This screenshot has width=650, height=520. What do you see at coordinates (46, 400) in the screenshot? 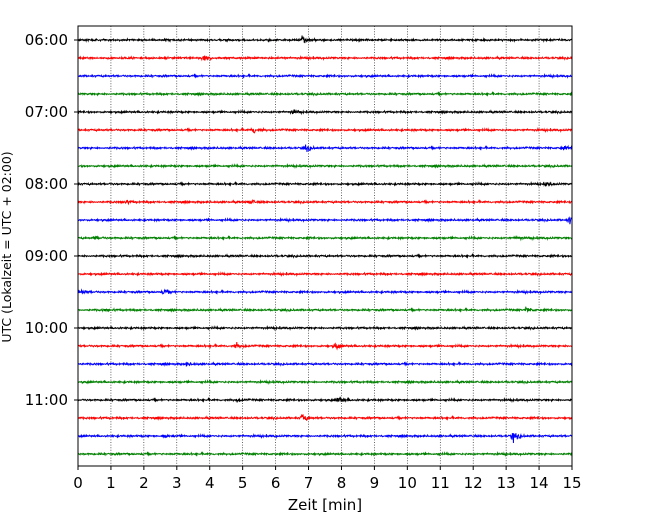
I see `y-tick-label: 11:00` at bounding box center [46, 400].